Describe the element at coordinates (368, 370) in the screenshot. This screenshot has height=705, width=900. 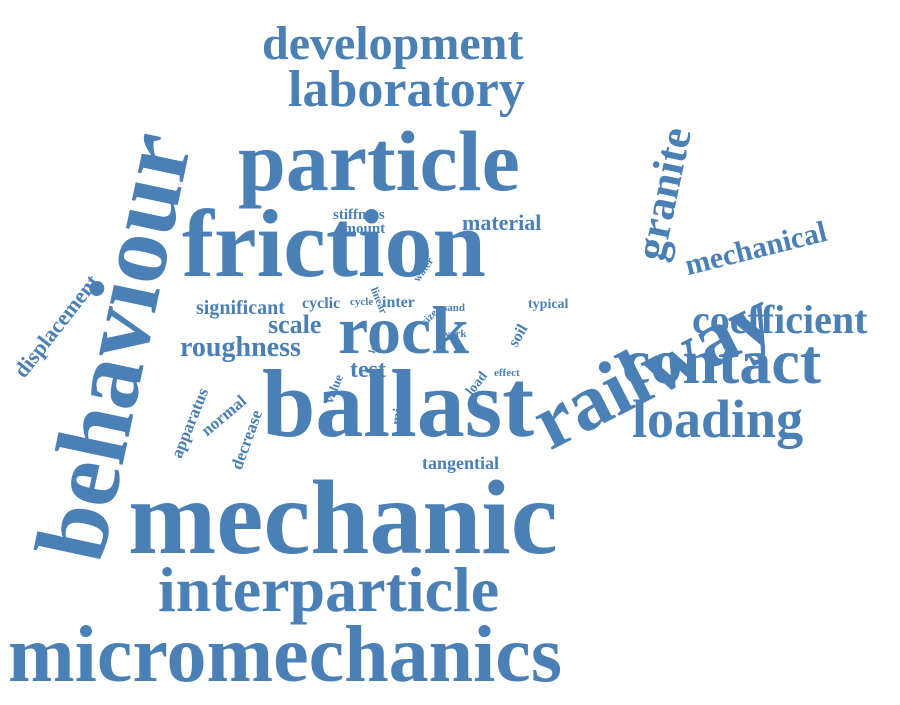
I see `word-test: test` at that location.